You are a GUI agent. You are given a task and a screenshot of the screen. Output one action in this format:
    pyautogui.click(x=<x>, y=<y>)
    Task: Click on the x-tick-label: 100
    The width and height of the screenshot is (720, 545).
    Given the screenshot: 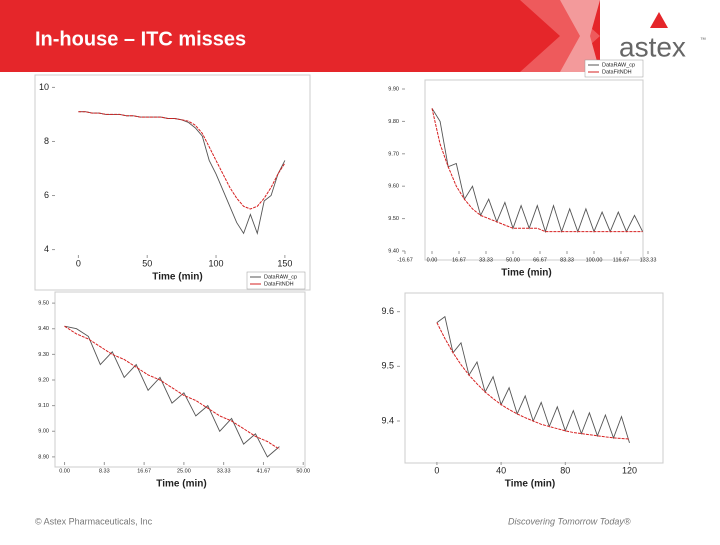 What is the action you would take?
    pyautogui.click(x=216, y=263)
    